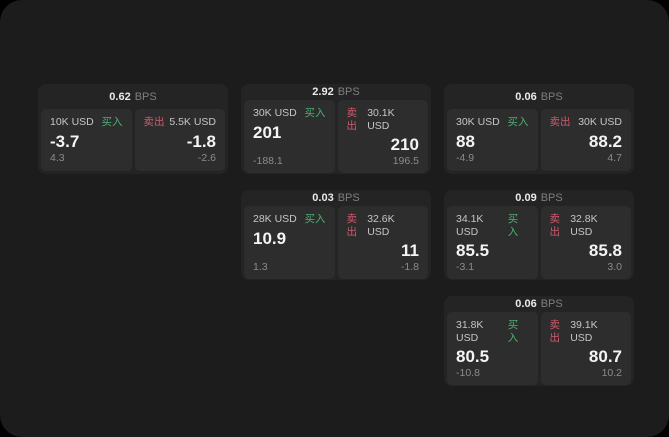 The height and width of the screenshot is (437, 669). Describe the element at coordinates (381, 119) in the screenshot. I see `sell-notional: 30.1K USD` at that location.